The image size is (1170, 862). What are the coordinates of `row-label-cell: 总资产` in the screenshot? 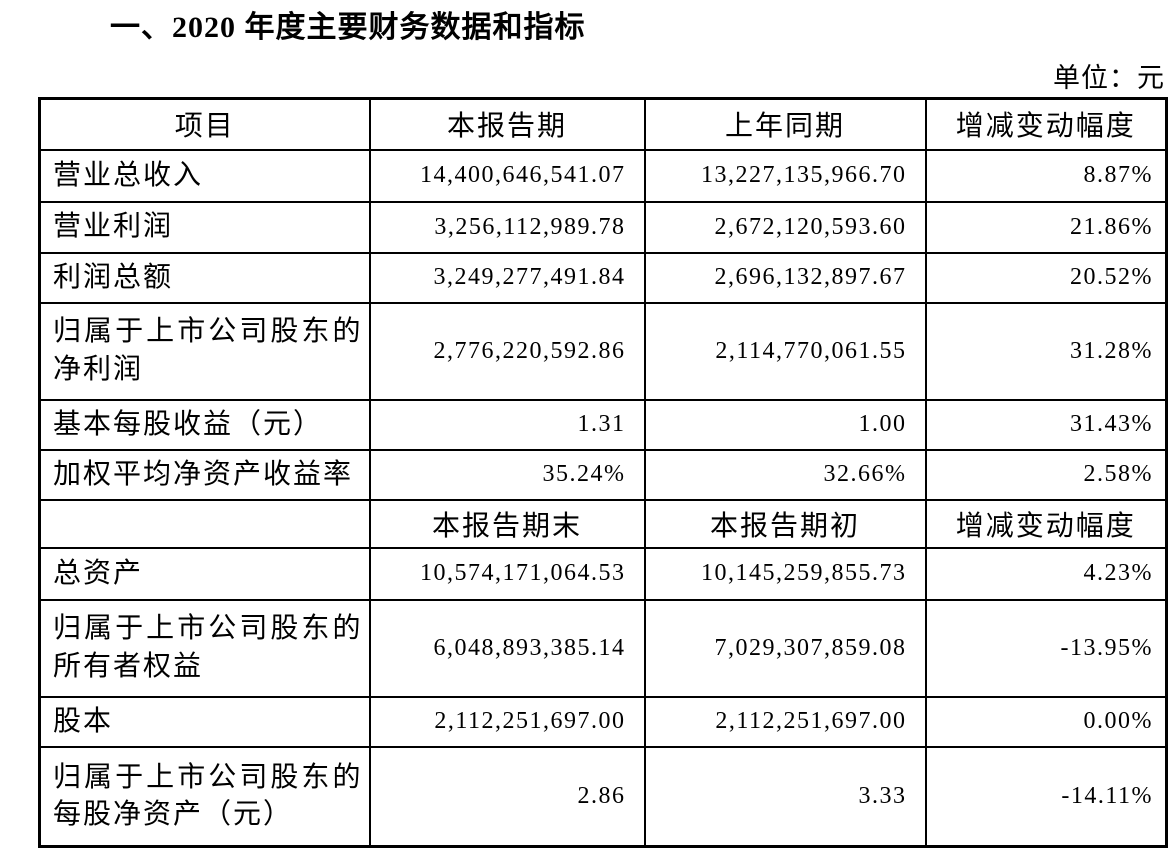 It's located at (204, 573).